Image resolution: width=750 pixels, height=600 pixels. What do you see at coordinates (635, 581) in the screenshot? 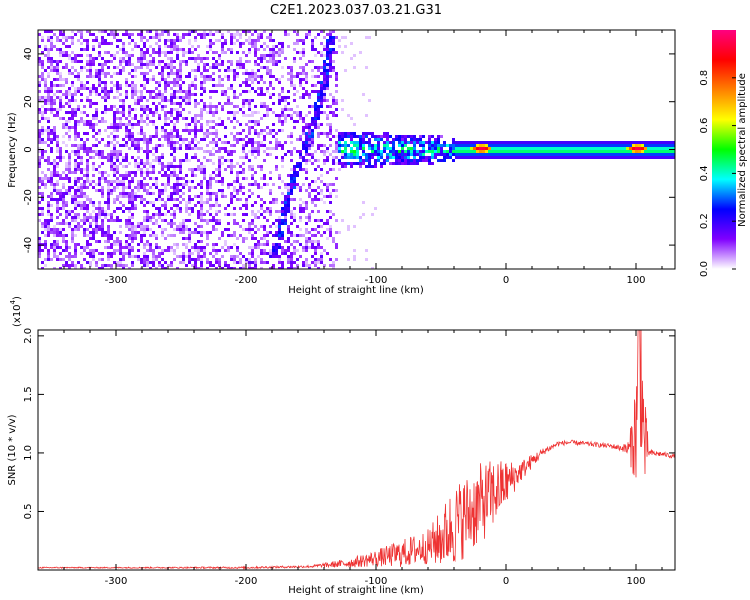
I see `snr-x-tick-label: 100` at bounding box center [635, 581].